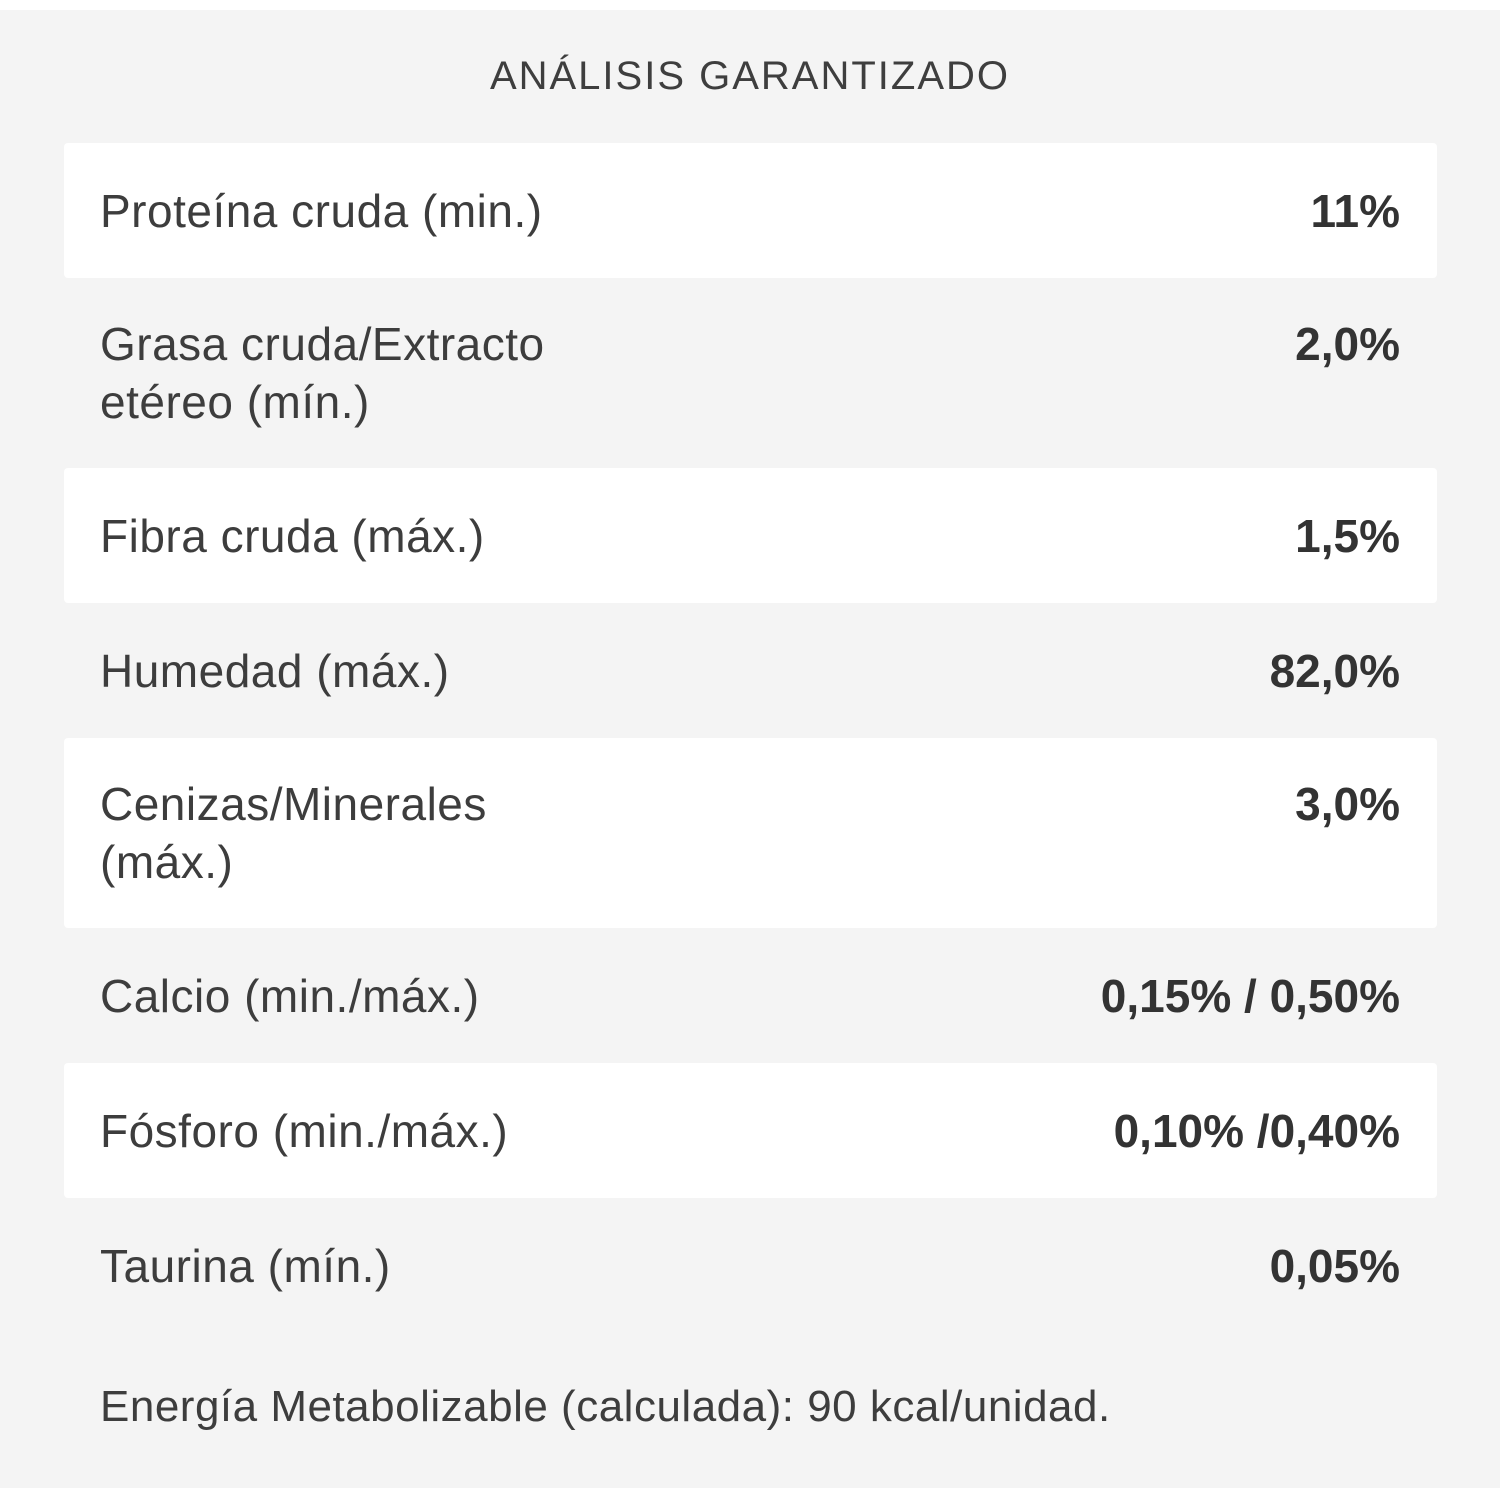 This screenshot has height=1500, width=1500. Describe the element at coordinates (1334, 670) in the screenshot. I see `row-value: 82,0%` at that location.